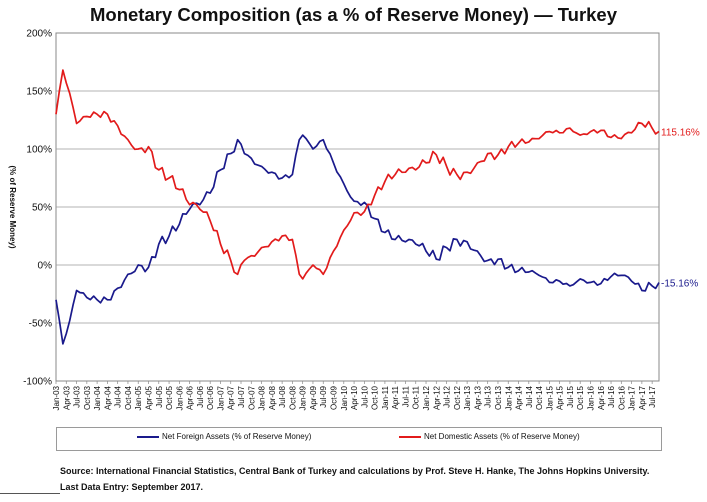 The width and height of the screenshot is (707, 502). What do you see at coordinates (580, 397) in the screenshot?
I see `x-tick-label: Oct-15` at bounding box center [580, 397].